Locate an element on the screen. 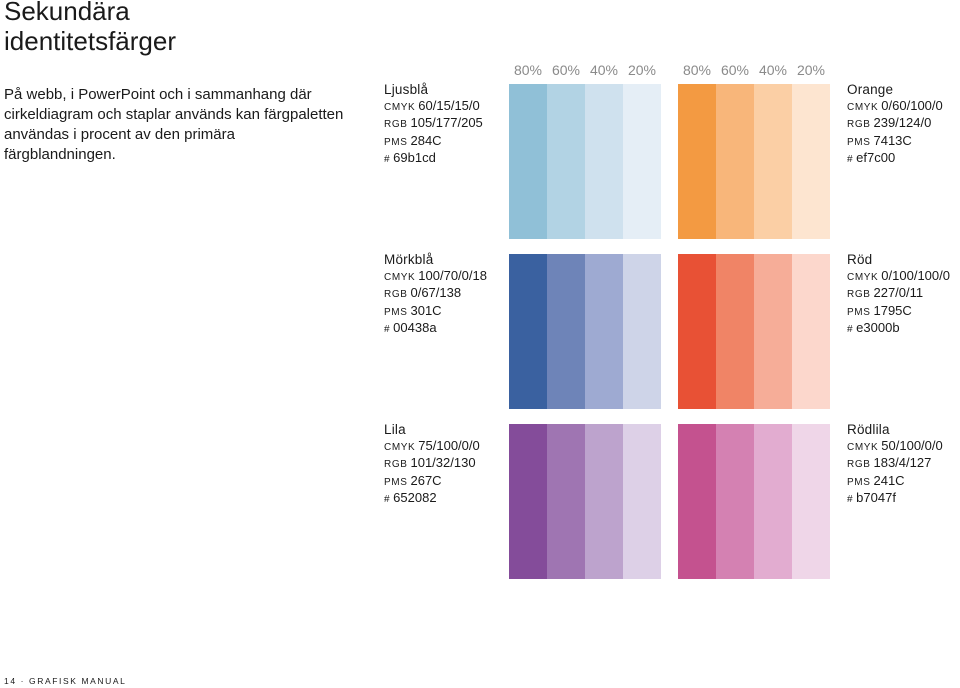 The height and width of the screenshot is (688, 960). cmyk-row: CMYK 0/60/100/0 is located at coordinates (895, 107).